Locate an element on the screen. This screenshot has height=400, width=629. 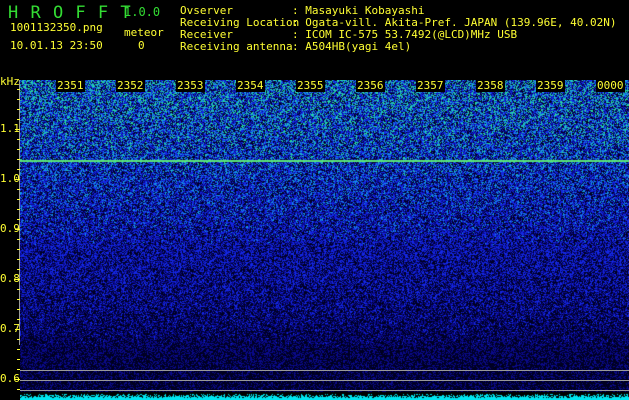
axis-line is located at coordinates (19, 212).